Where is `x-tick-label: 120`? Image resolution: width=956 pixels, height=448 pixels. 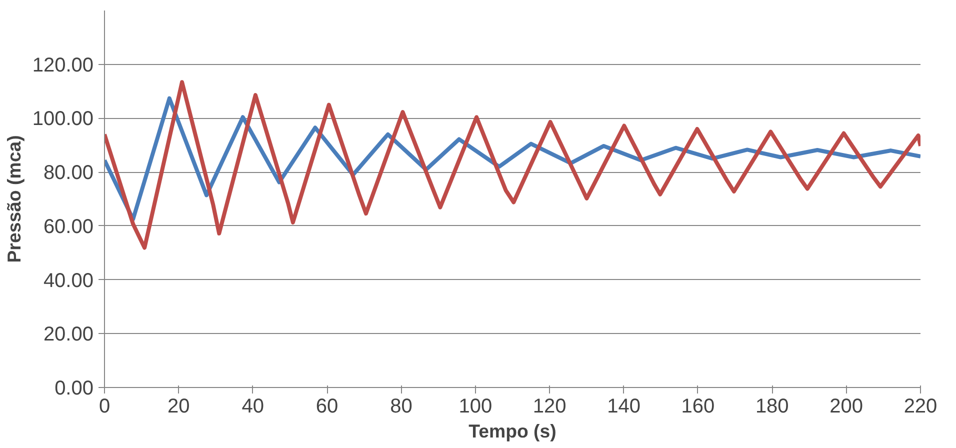
x-tick-label: 120 is located at coordinates (549, 407).